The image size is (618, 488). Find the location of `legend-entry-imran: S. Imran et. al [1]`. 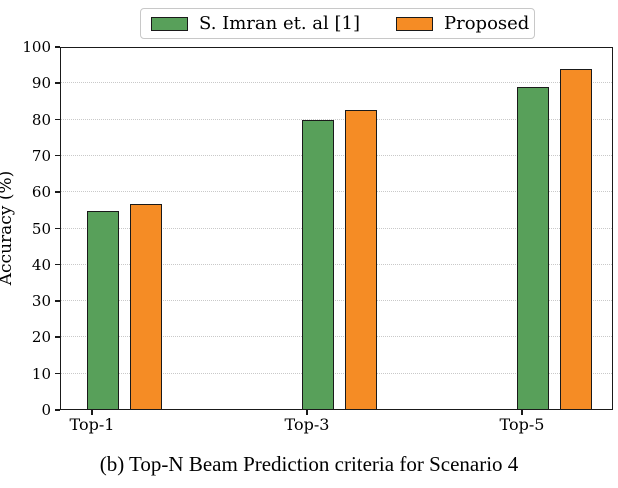

legend-entry-imran: S. Imran et. al [1] is located at coordinates (255, 23).